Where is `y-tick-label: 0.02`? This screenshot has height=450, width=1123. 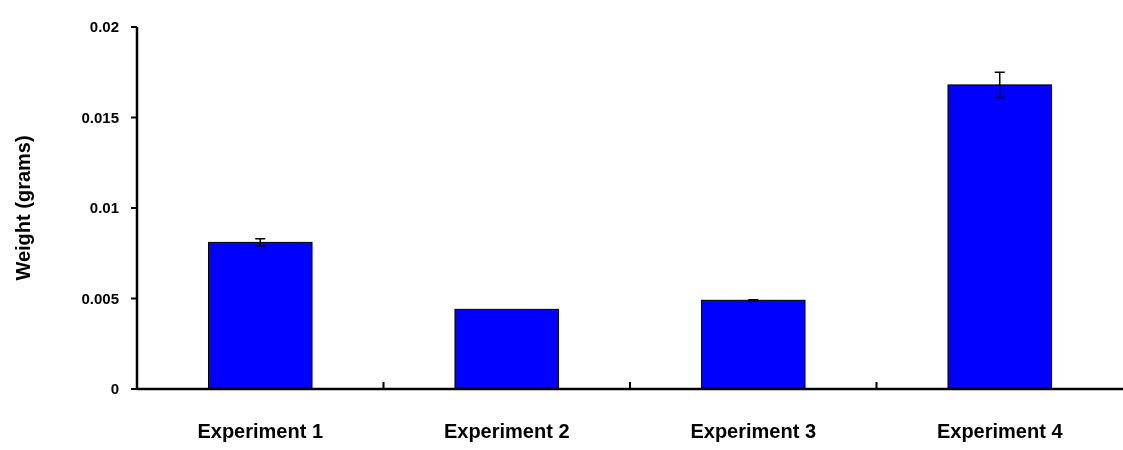 y-tick-label: 0.02 is located at coordinates (104, 27).